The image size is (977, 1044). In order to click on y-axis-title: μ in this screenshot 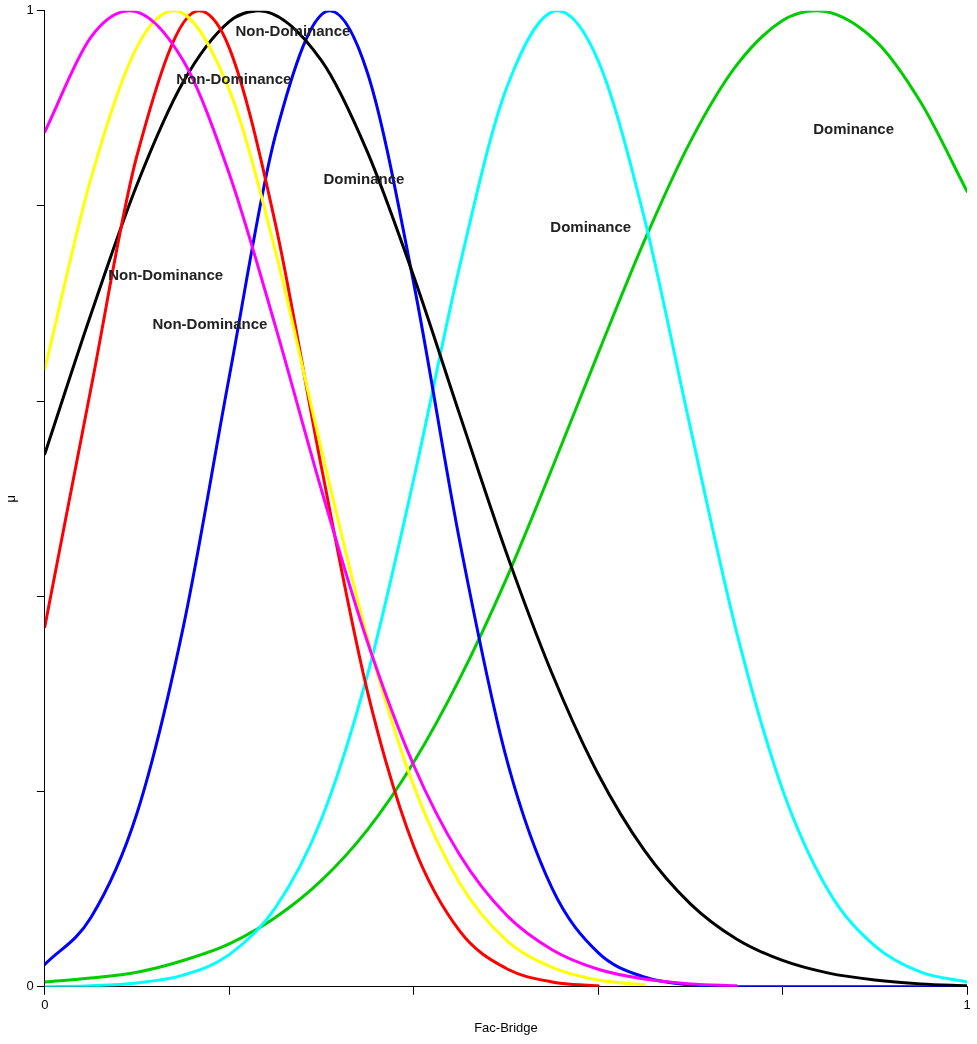, I will do `click(11, 499)`.